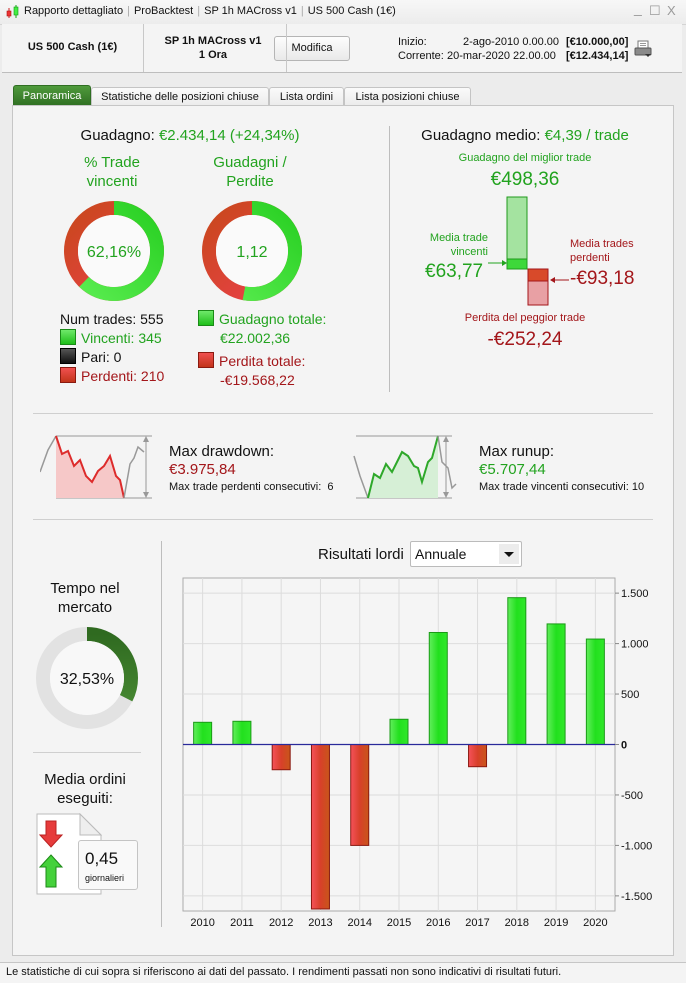 This screenshot has width=686, height=983. Describe the element at coordinates (525, 339) in the screenshot. I see `worst-trade-value: -€252,24` at that location.